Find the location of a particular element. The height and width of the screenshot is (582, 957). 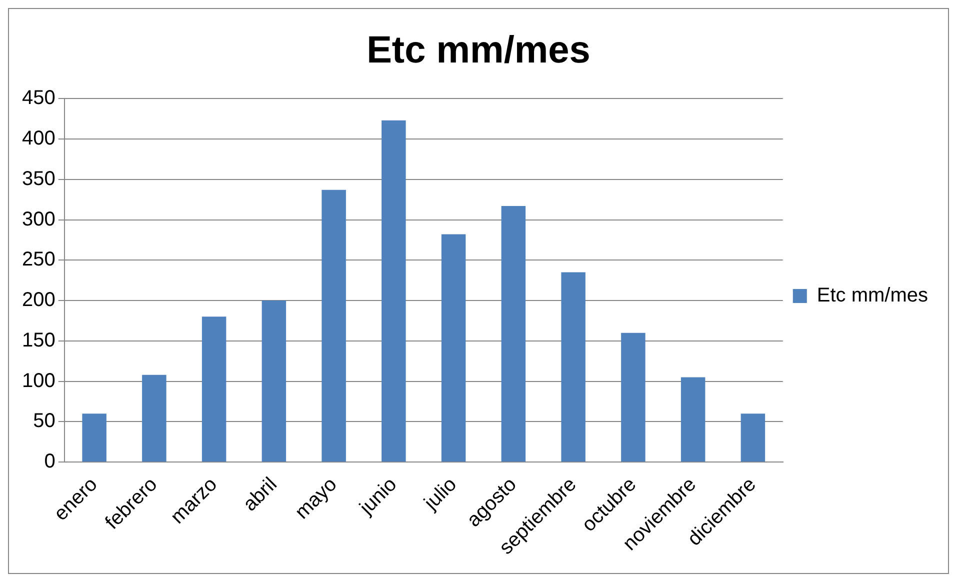

x-tick-label: julio is located at coordinates (440, 494).